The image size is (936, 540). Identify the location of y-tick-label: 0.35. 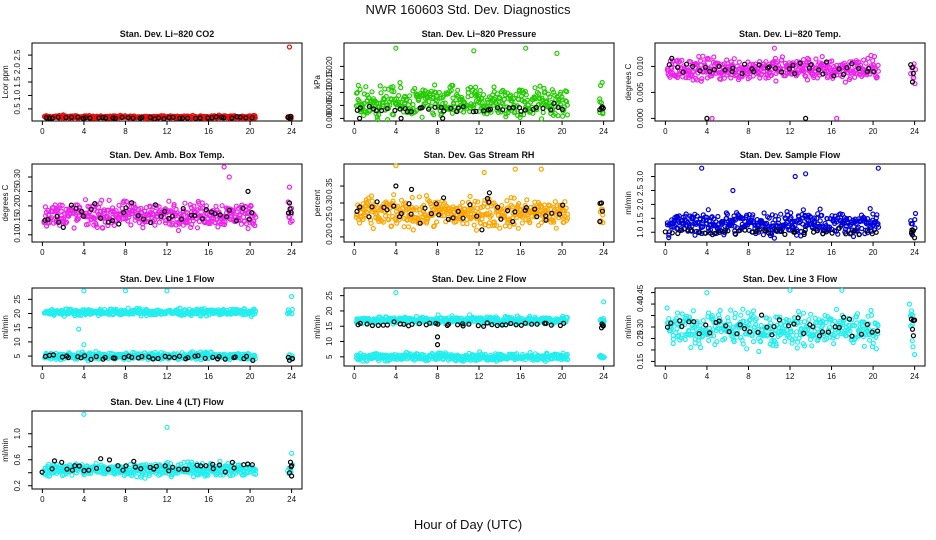
(329, 186).